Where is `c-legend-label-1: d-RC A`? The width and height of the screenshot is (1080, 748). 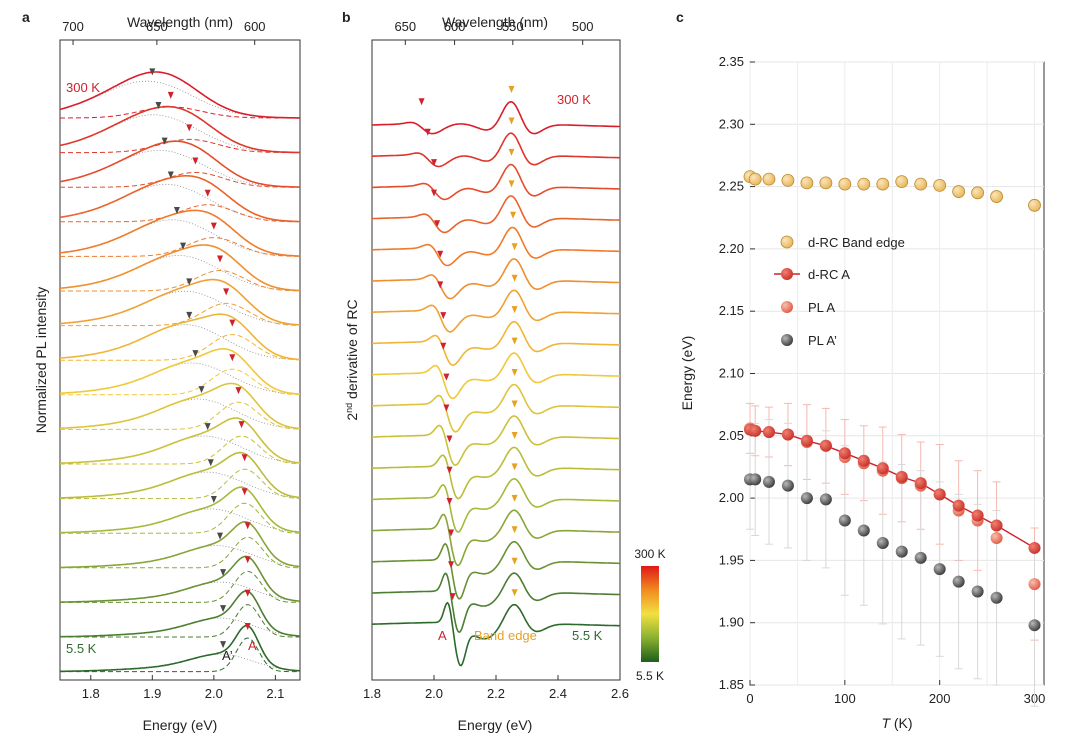
c-legend-label-1: d-RC A is located at coordinates (829, 274).